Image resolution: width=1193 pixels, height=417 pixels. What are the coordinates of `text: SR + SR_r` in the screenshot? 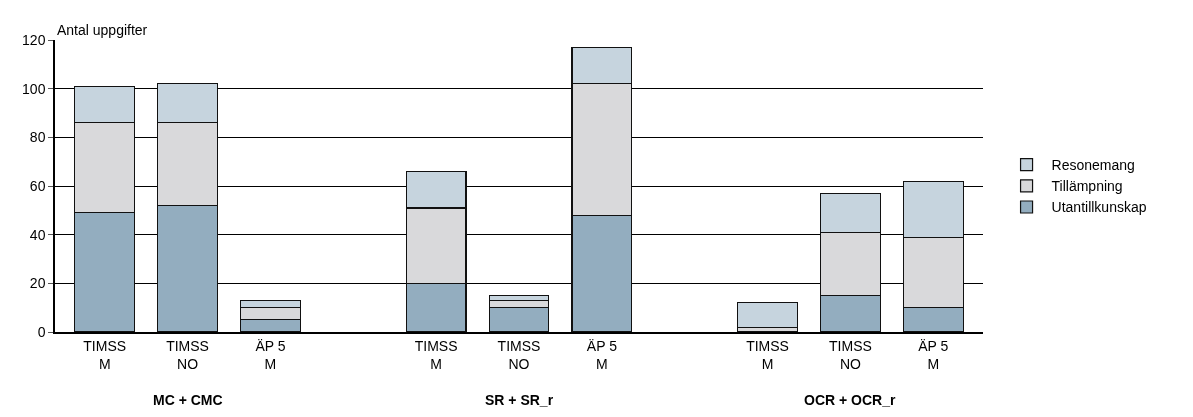 It's located at (519, 400).